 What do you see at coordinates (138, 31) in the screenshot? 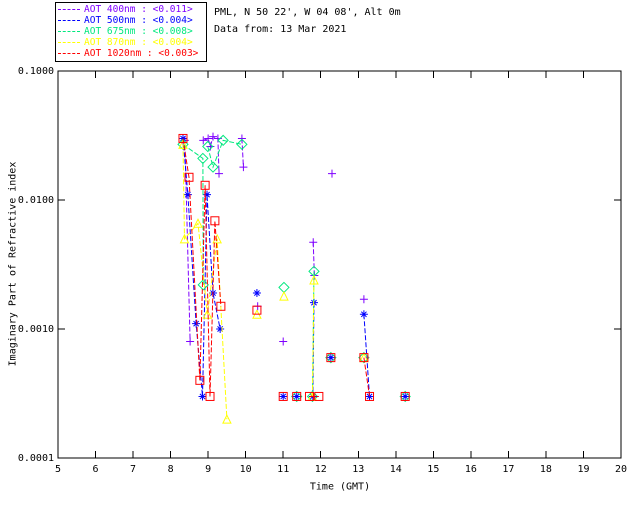
I see `legend-label: AOT 675nm : <0.008>` at bounding box center [138, 31].